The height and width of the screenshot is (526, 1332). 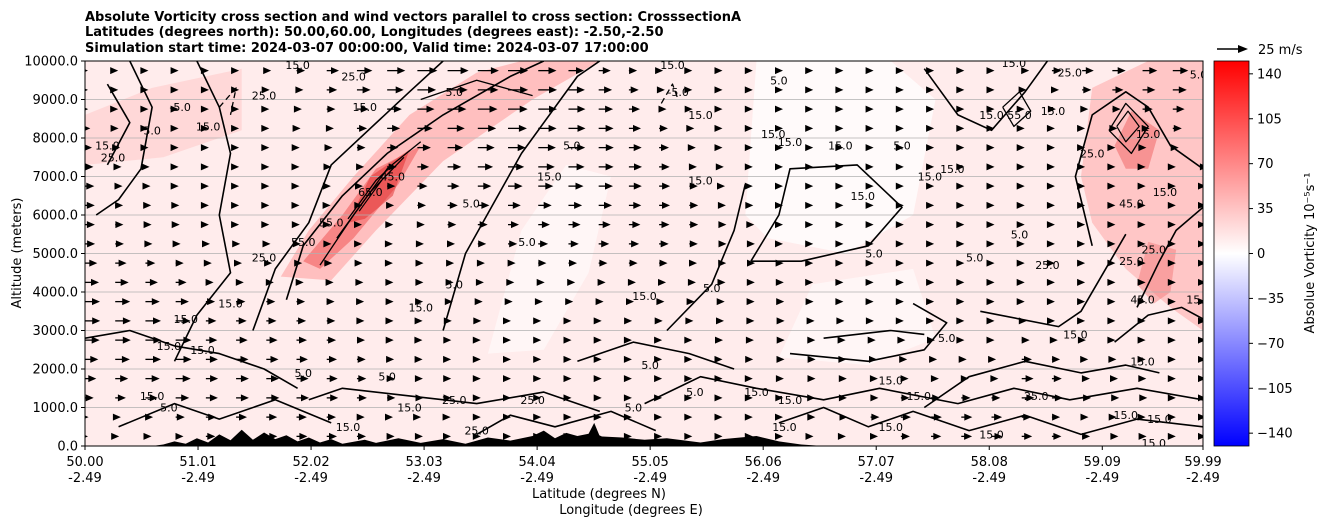 What do you see at coordinates (56, 100) in the screenshot?
I see `y-tick-label: 9000.0` at bounding box center [56, 100].